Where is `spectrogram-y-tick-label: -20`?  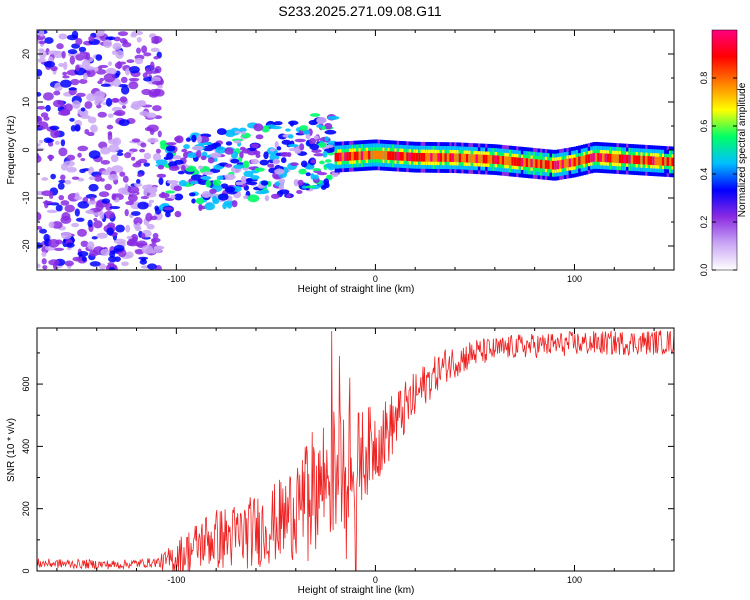 spectrogram-y-tick-label: -20 is located at coordinates (26, 245).